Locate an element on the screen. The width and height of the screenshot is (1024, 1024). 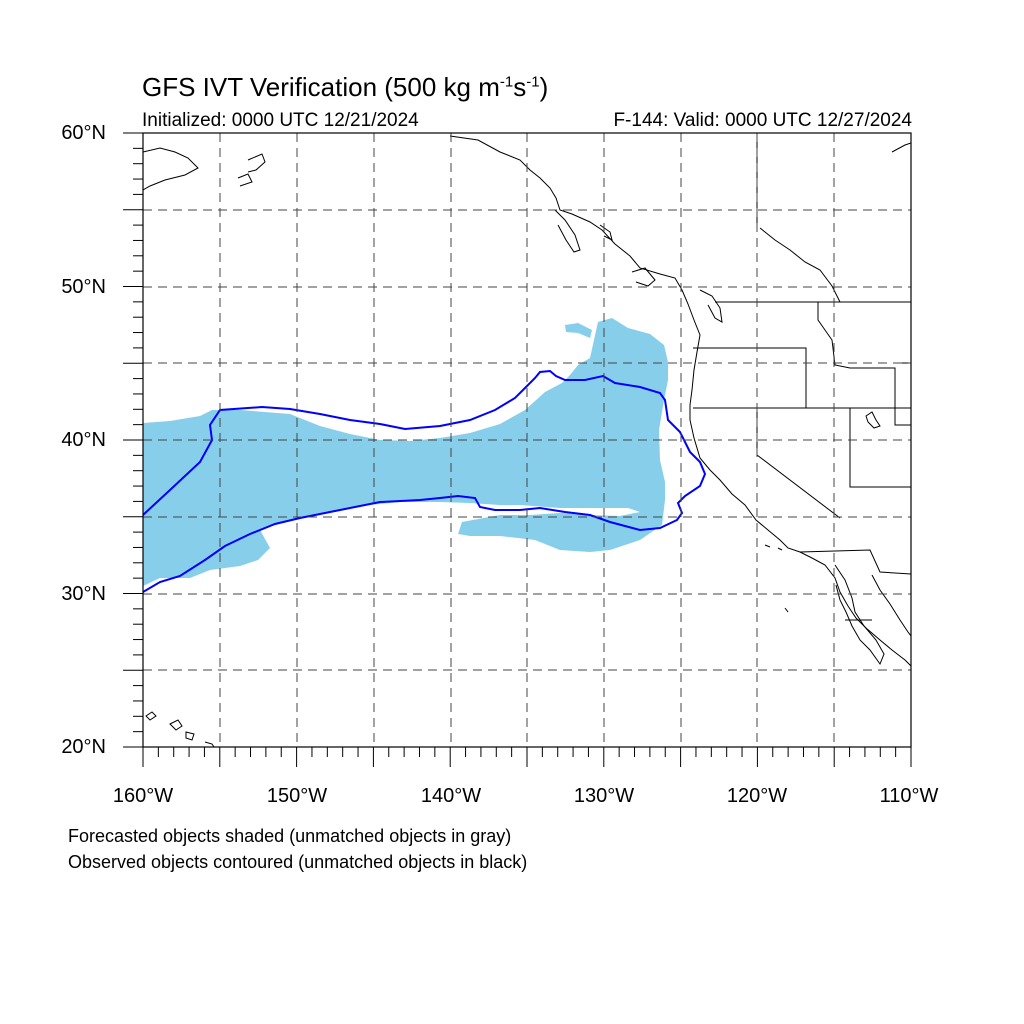
lat-label-60n: 60°N is located at coordinates (83, 133).